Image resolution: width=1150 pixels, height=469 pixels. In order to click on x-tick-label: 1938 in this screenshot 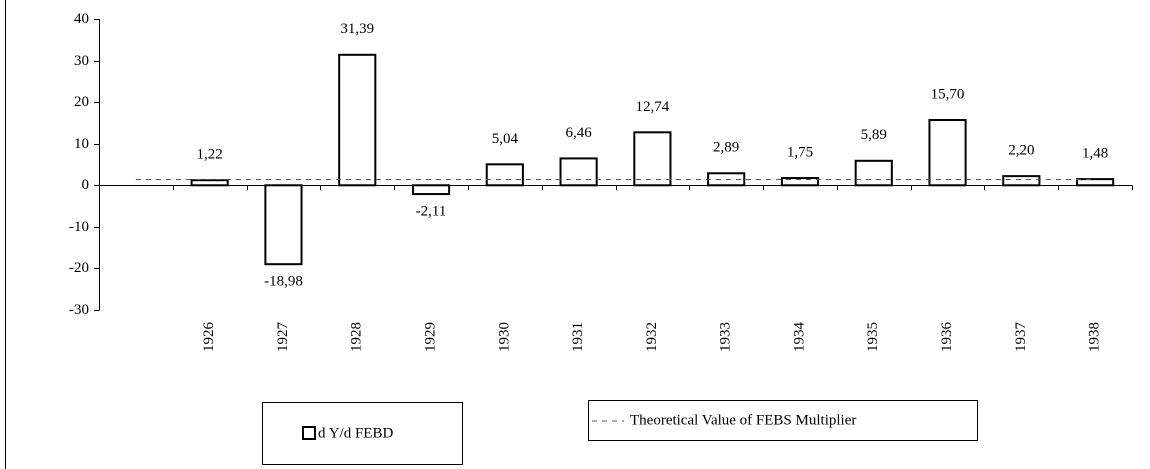, I will do `click(1095, 337)`.